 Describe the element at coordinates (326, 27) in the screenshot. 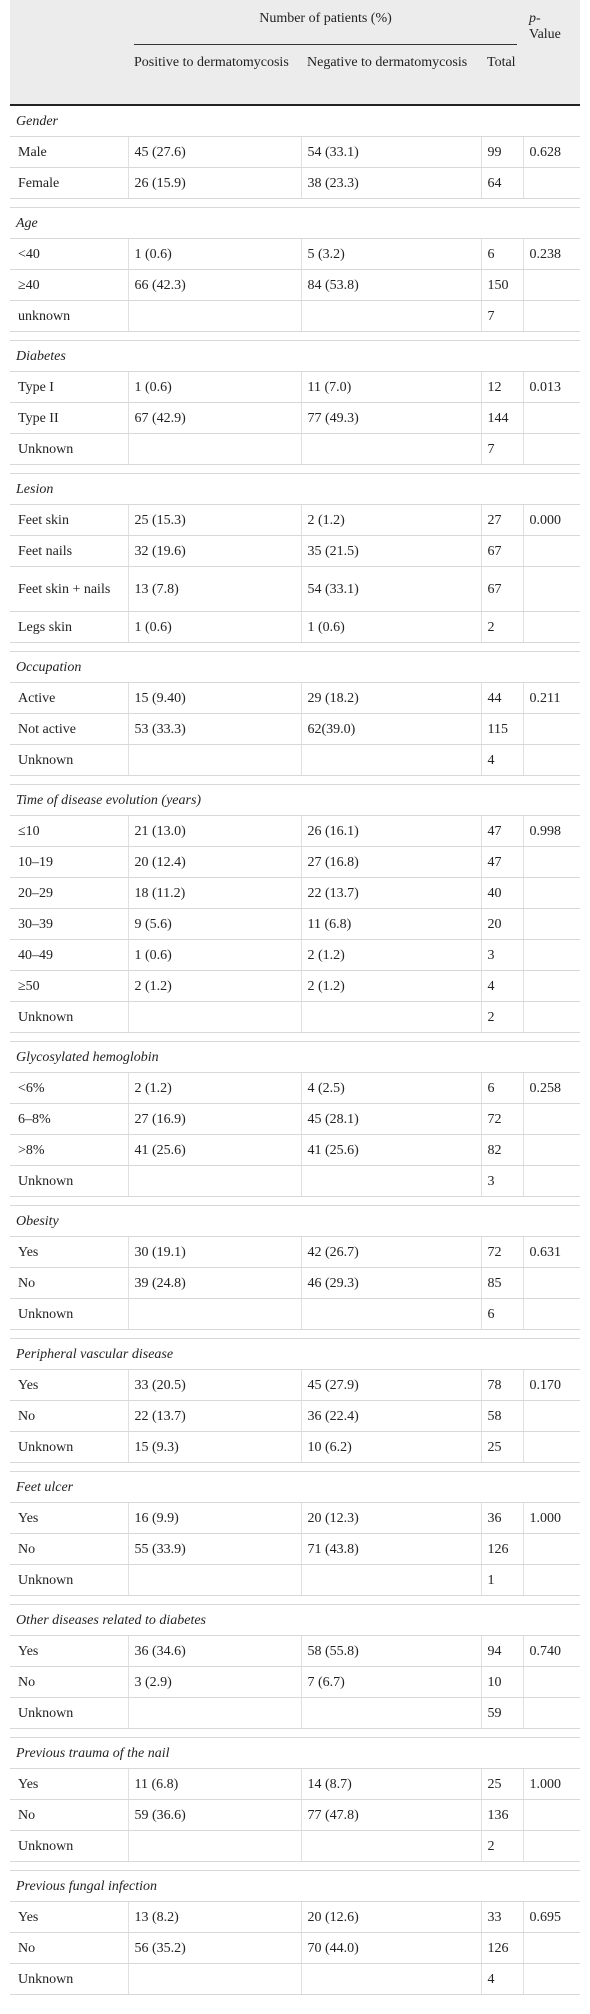

I see `group-header-label: Number of patients (%)` at that location.